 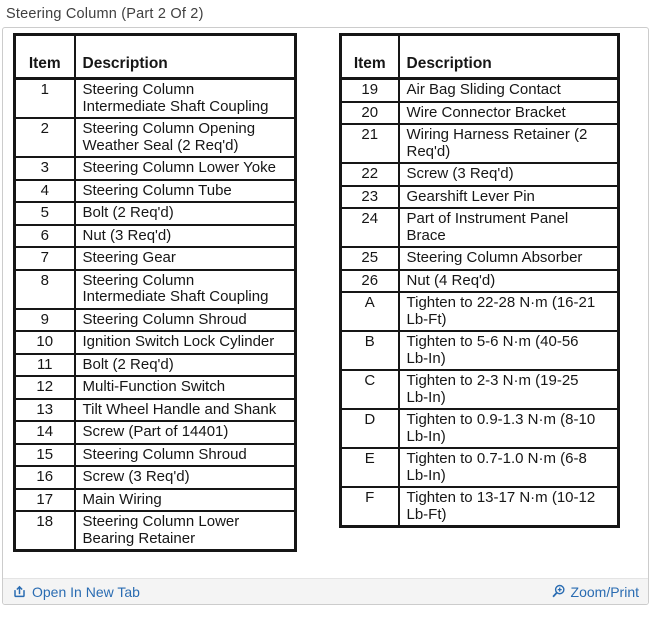 I want to click on item-cell: 18, so click(x=44, y=531).